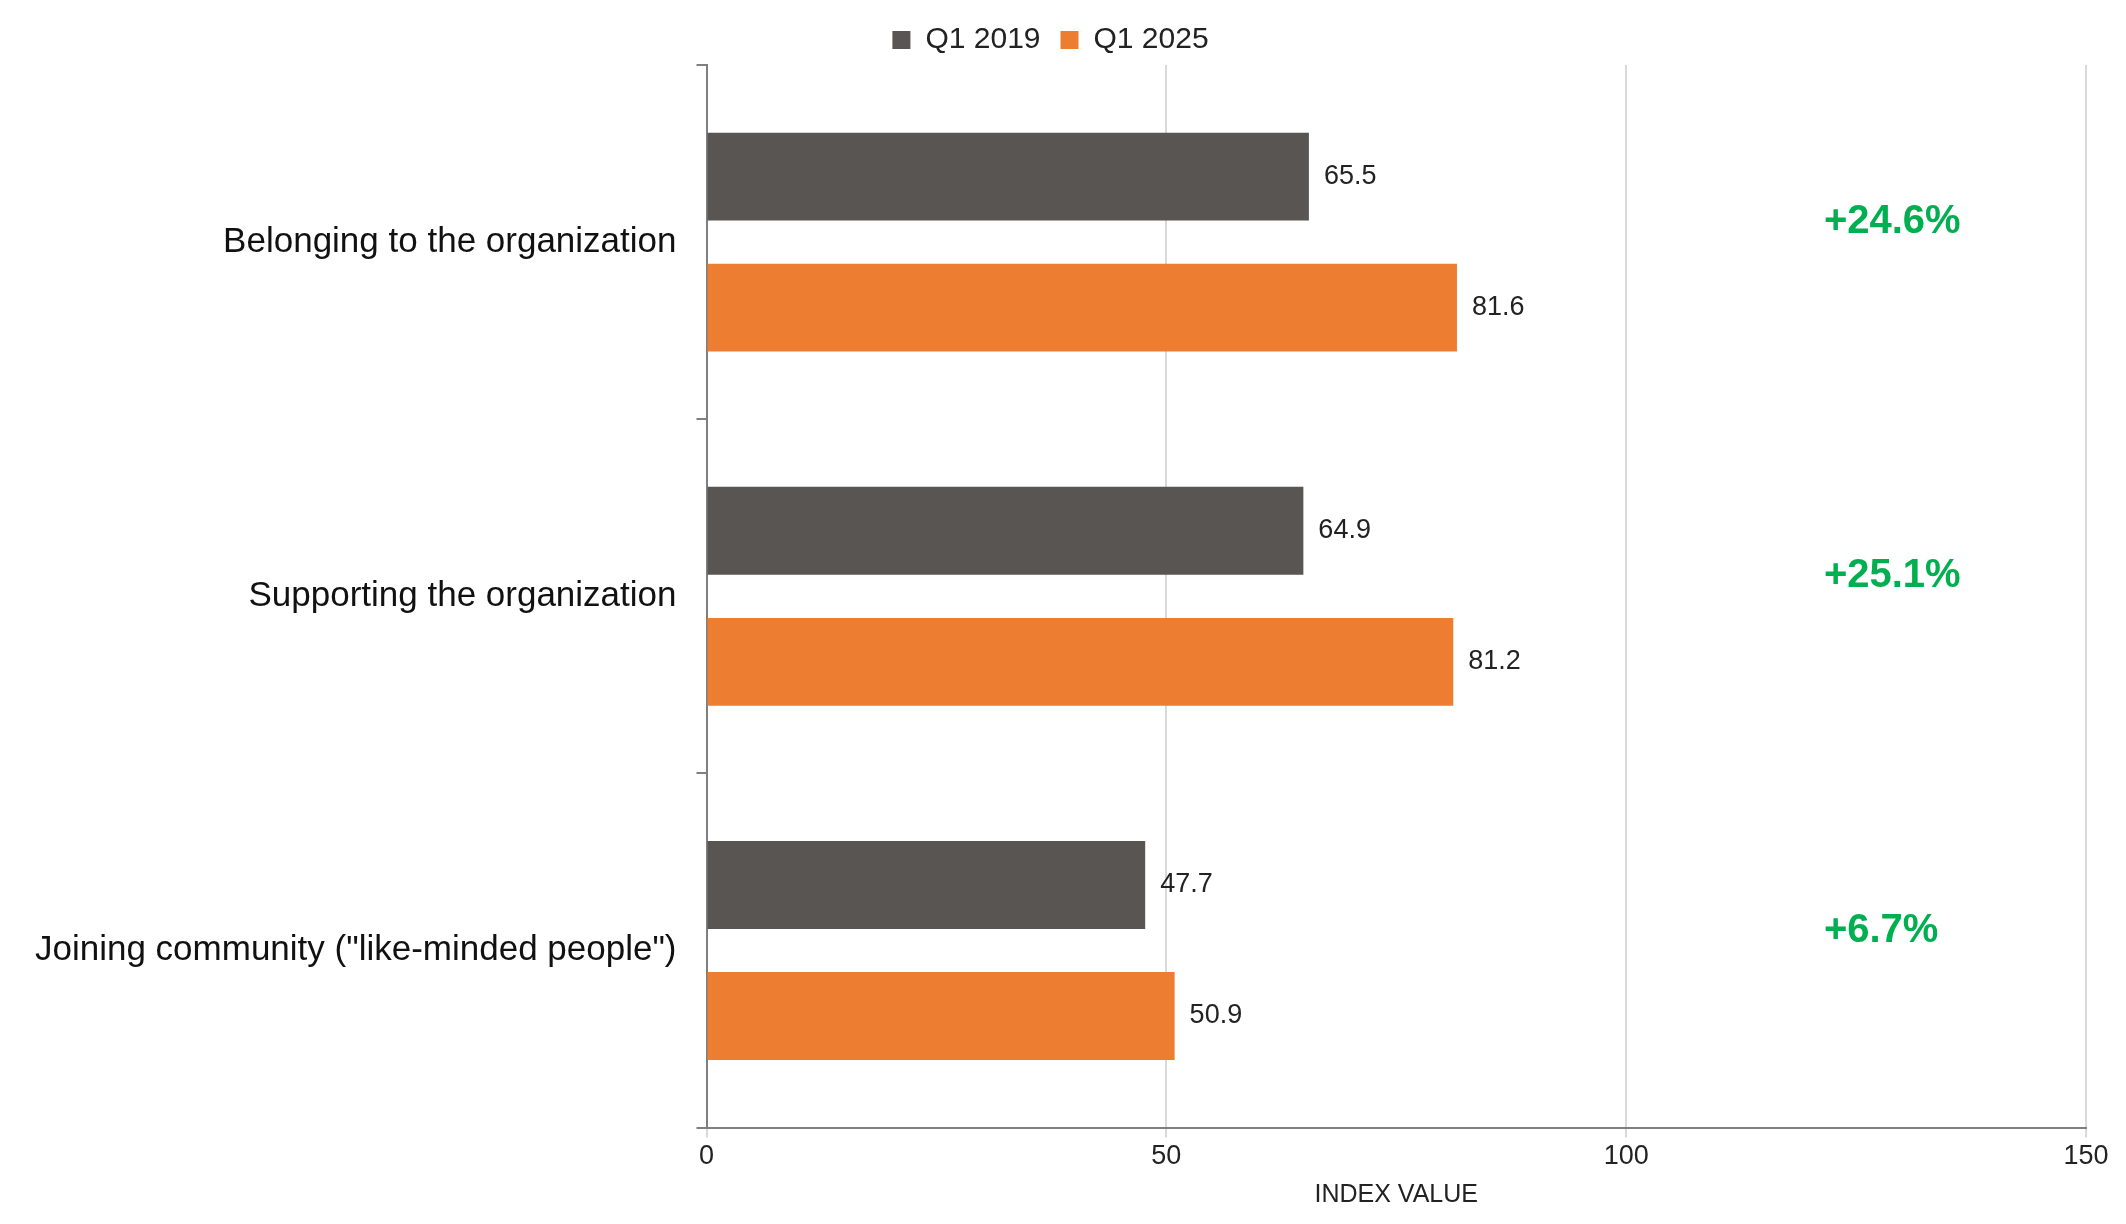  Describe the element at coordinates (1151, 38) in the screenshot. I see `legend-label: Q1 2025` at that location.